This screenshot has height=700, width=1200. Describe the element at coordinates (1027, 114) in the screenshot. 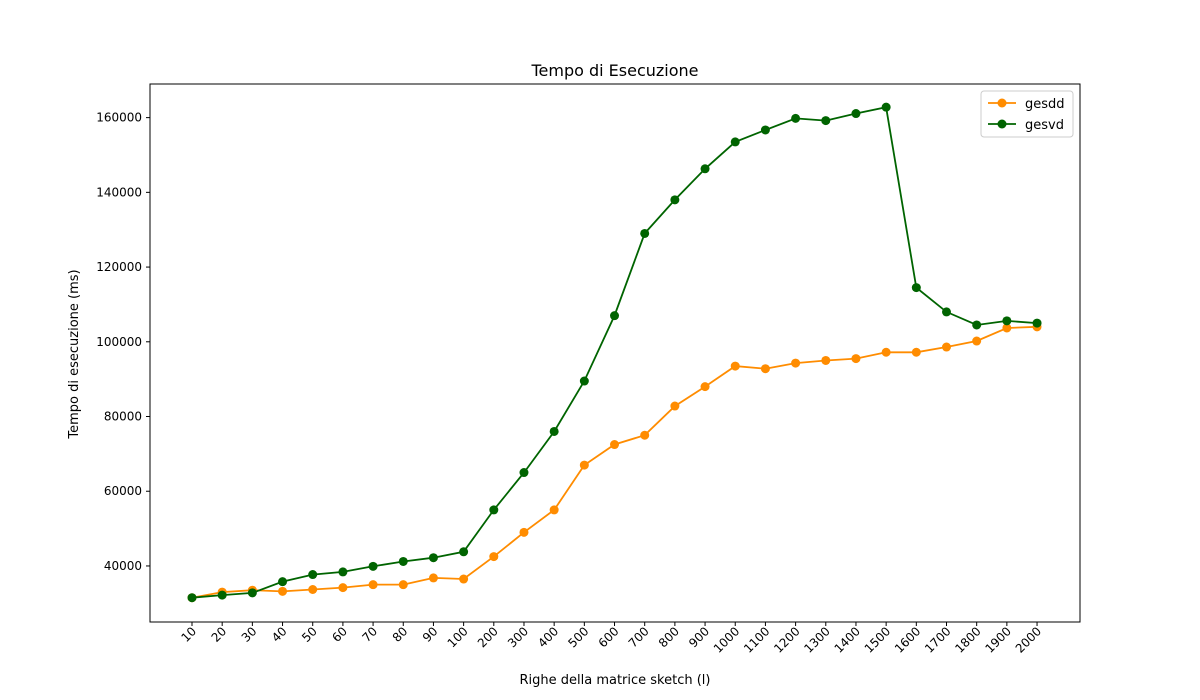

I see `legend: gesdd gesvd` at that location.